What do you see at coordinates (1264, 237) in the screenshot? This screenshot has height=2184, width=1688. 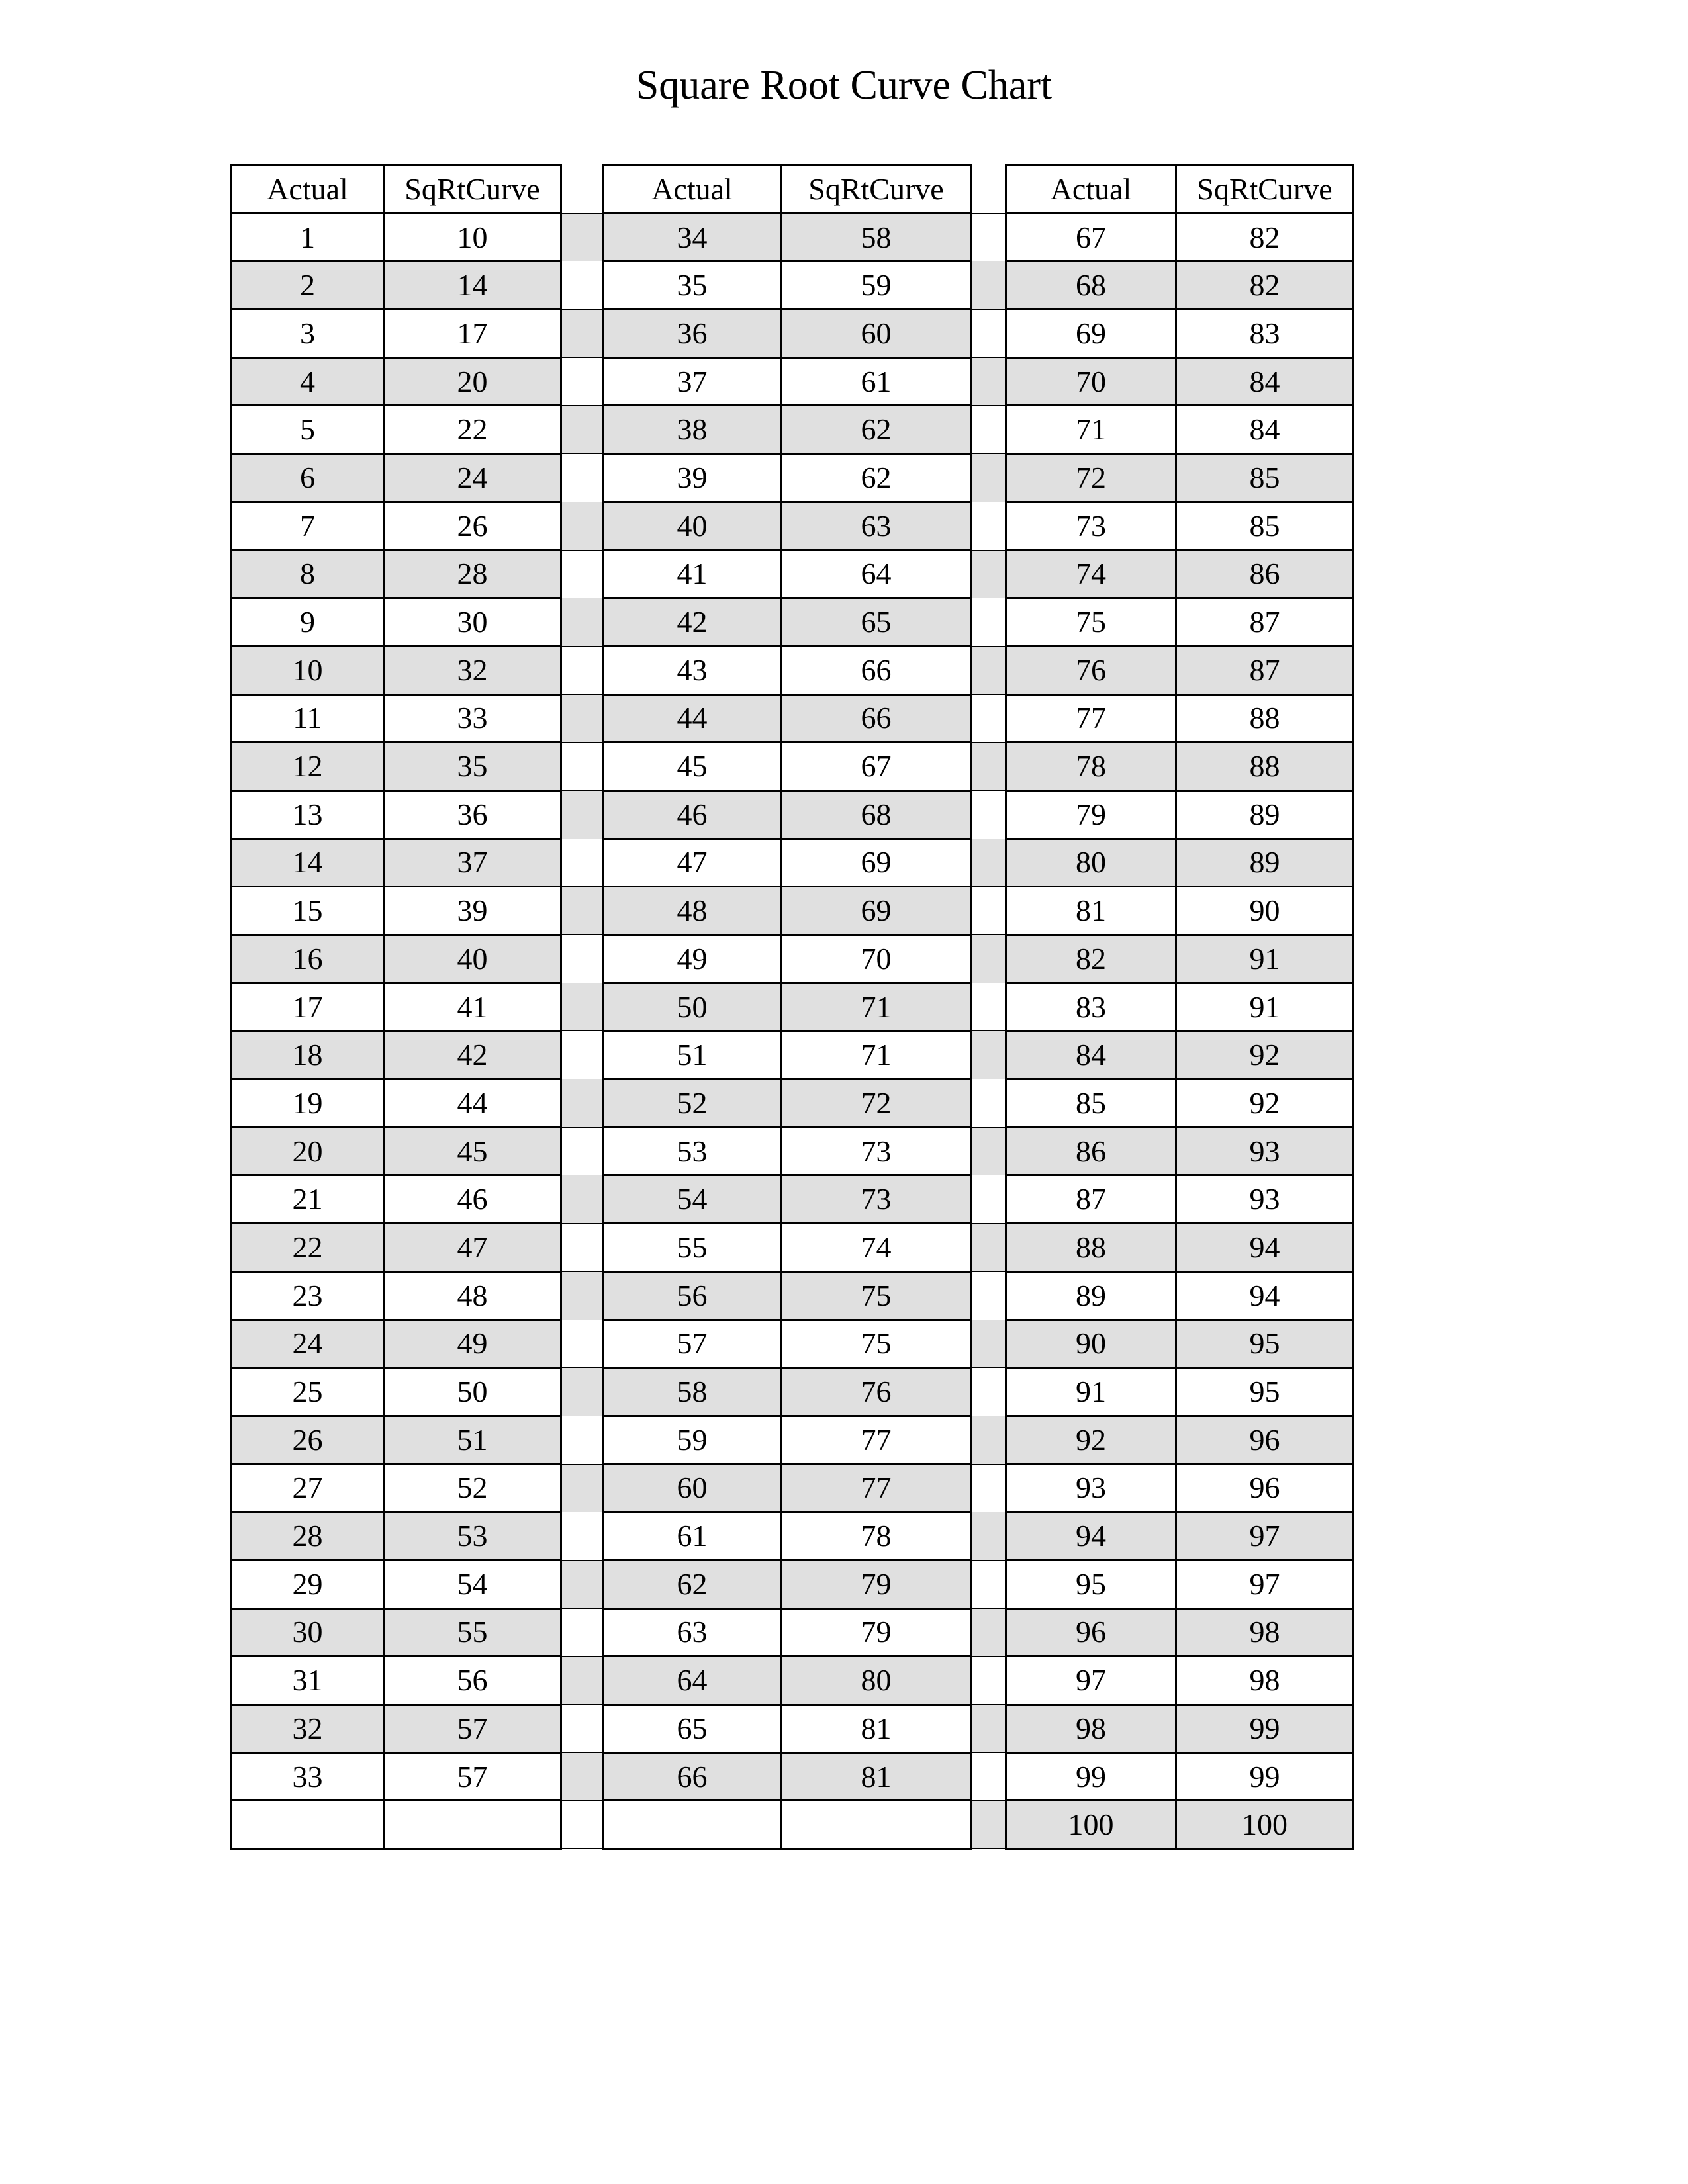 I see `sqrtcurve-cell: 82` at bounding box center [1264, 237].